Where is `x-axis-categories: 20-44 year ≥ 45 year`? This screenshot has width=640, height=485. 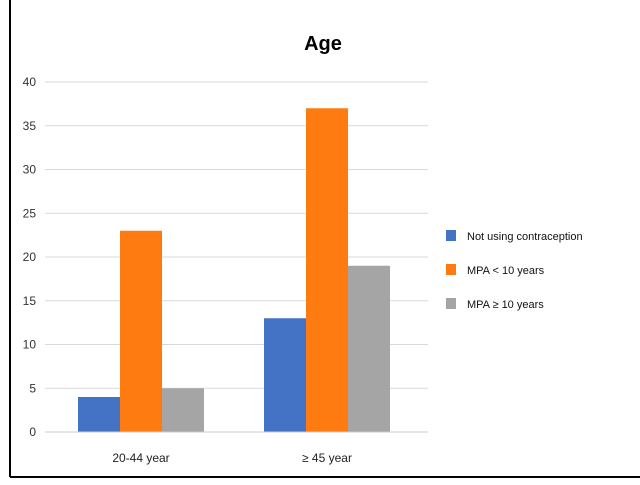 x-axis-categories: 20-44 year ≥ 45 year is located at coordinates (232, 458).